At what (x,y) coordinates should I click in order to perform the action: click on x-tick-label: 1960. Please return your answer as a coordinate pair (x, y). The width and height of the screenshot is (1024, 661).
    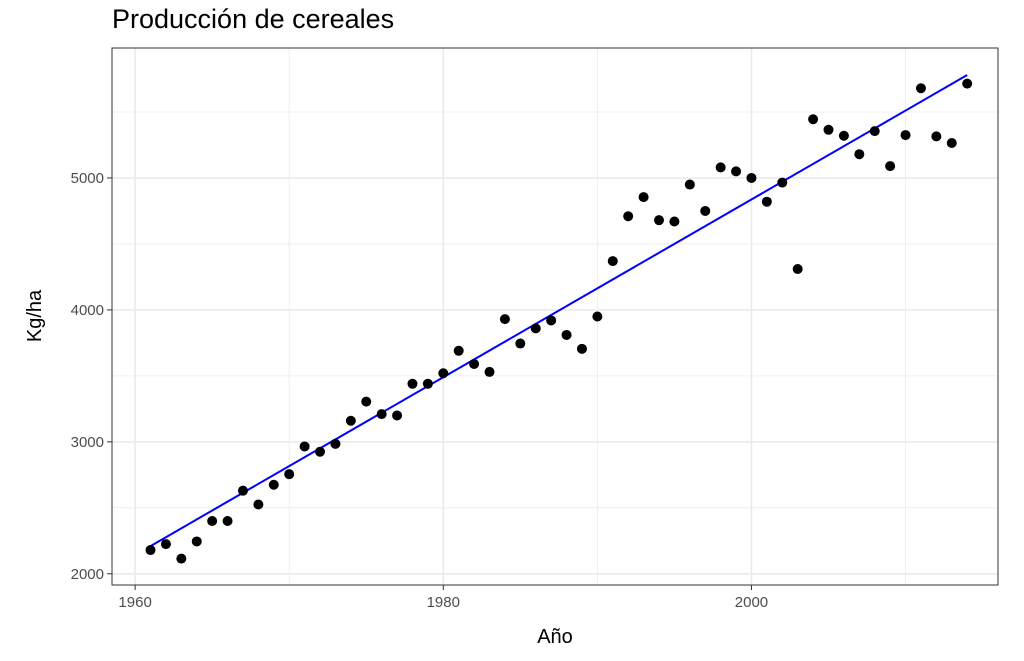
    Looking at the image, I should click on (134, 602).